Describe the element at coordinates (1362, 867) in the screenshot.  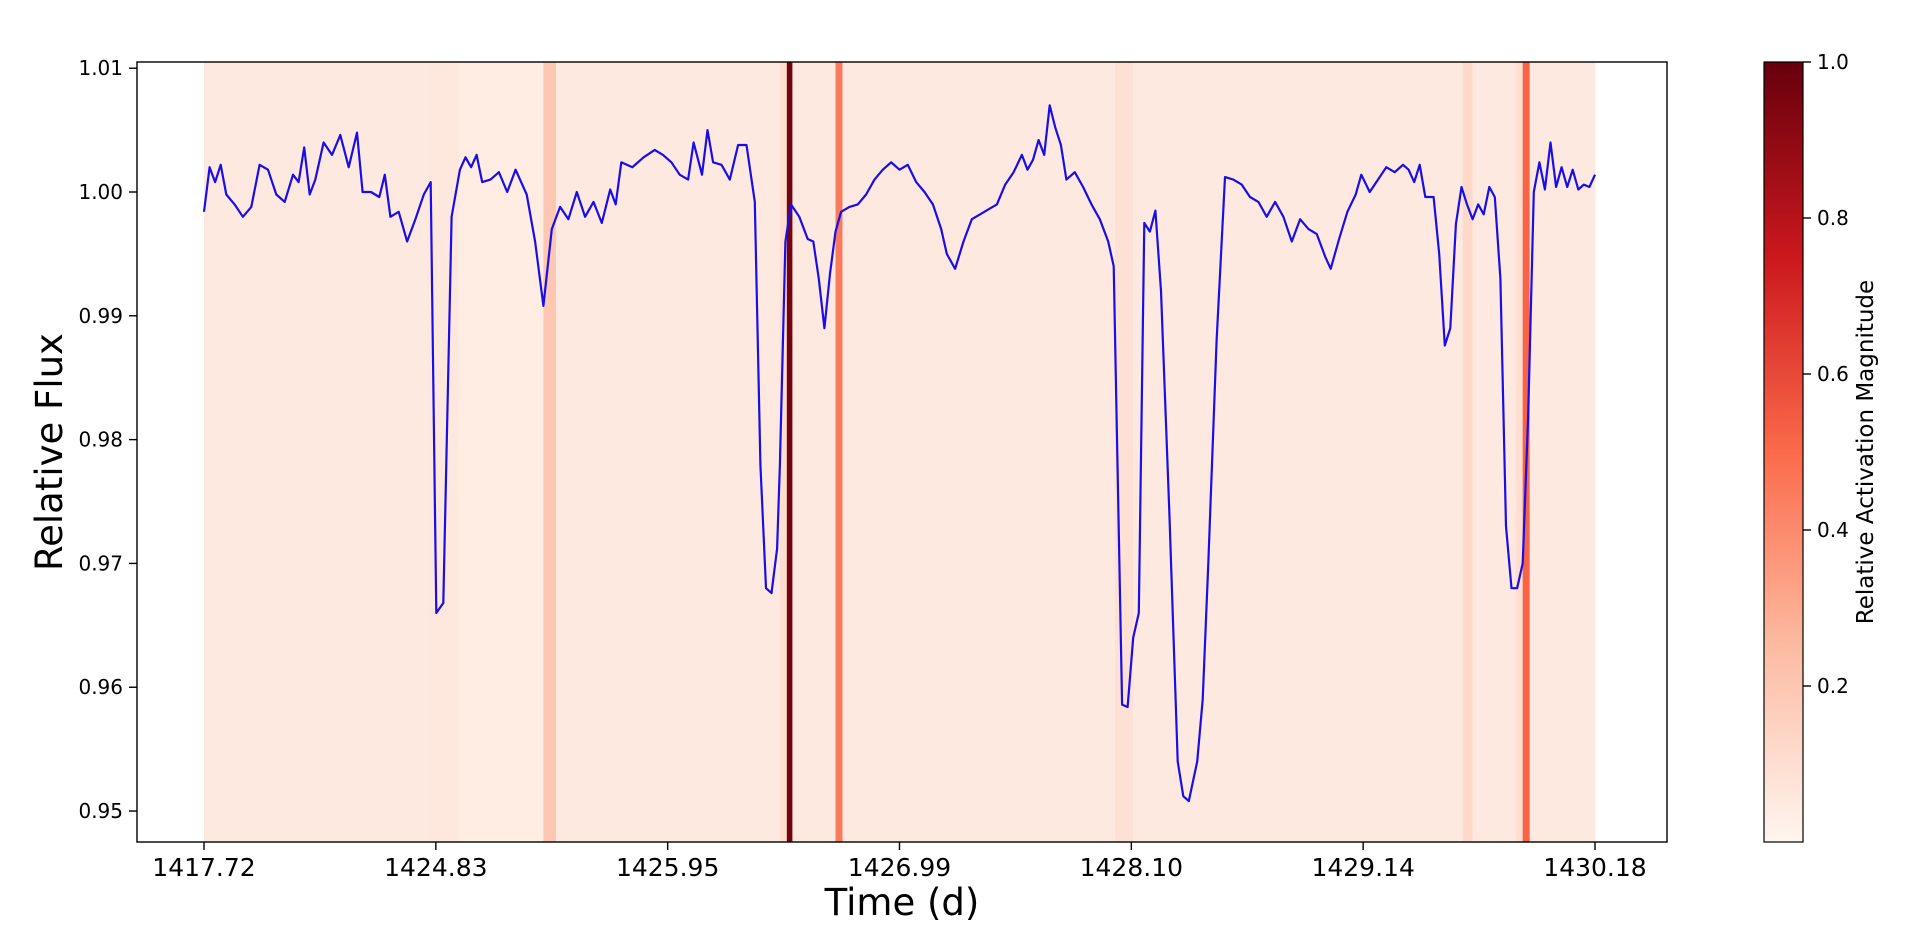
I see `x-tick-label: 1429.14` at that location.